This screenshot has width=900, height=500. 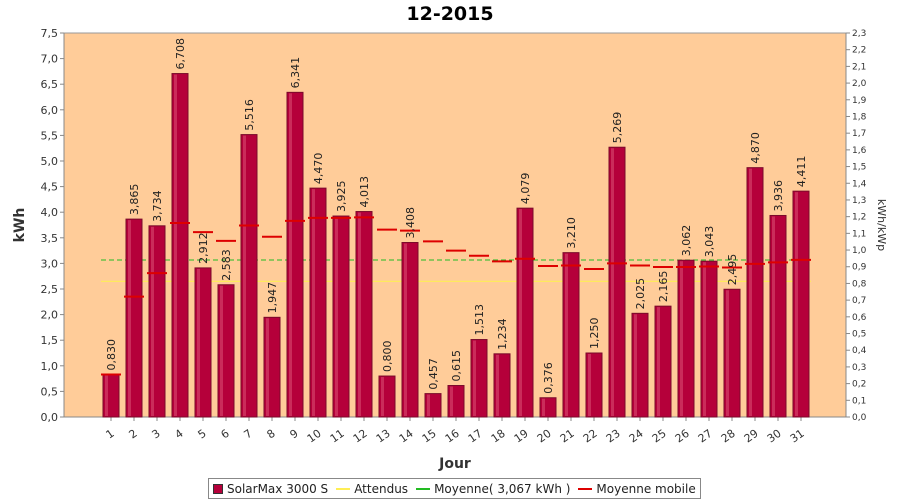 What do you see at coordinates (801, 172) in the screenshot?
I see `bar-value-label: 4,411` at bounding box center [801, 172].